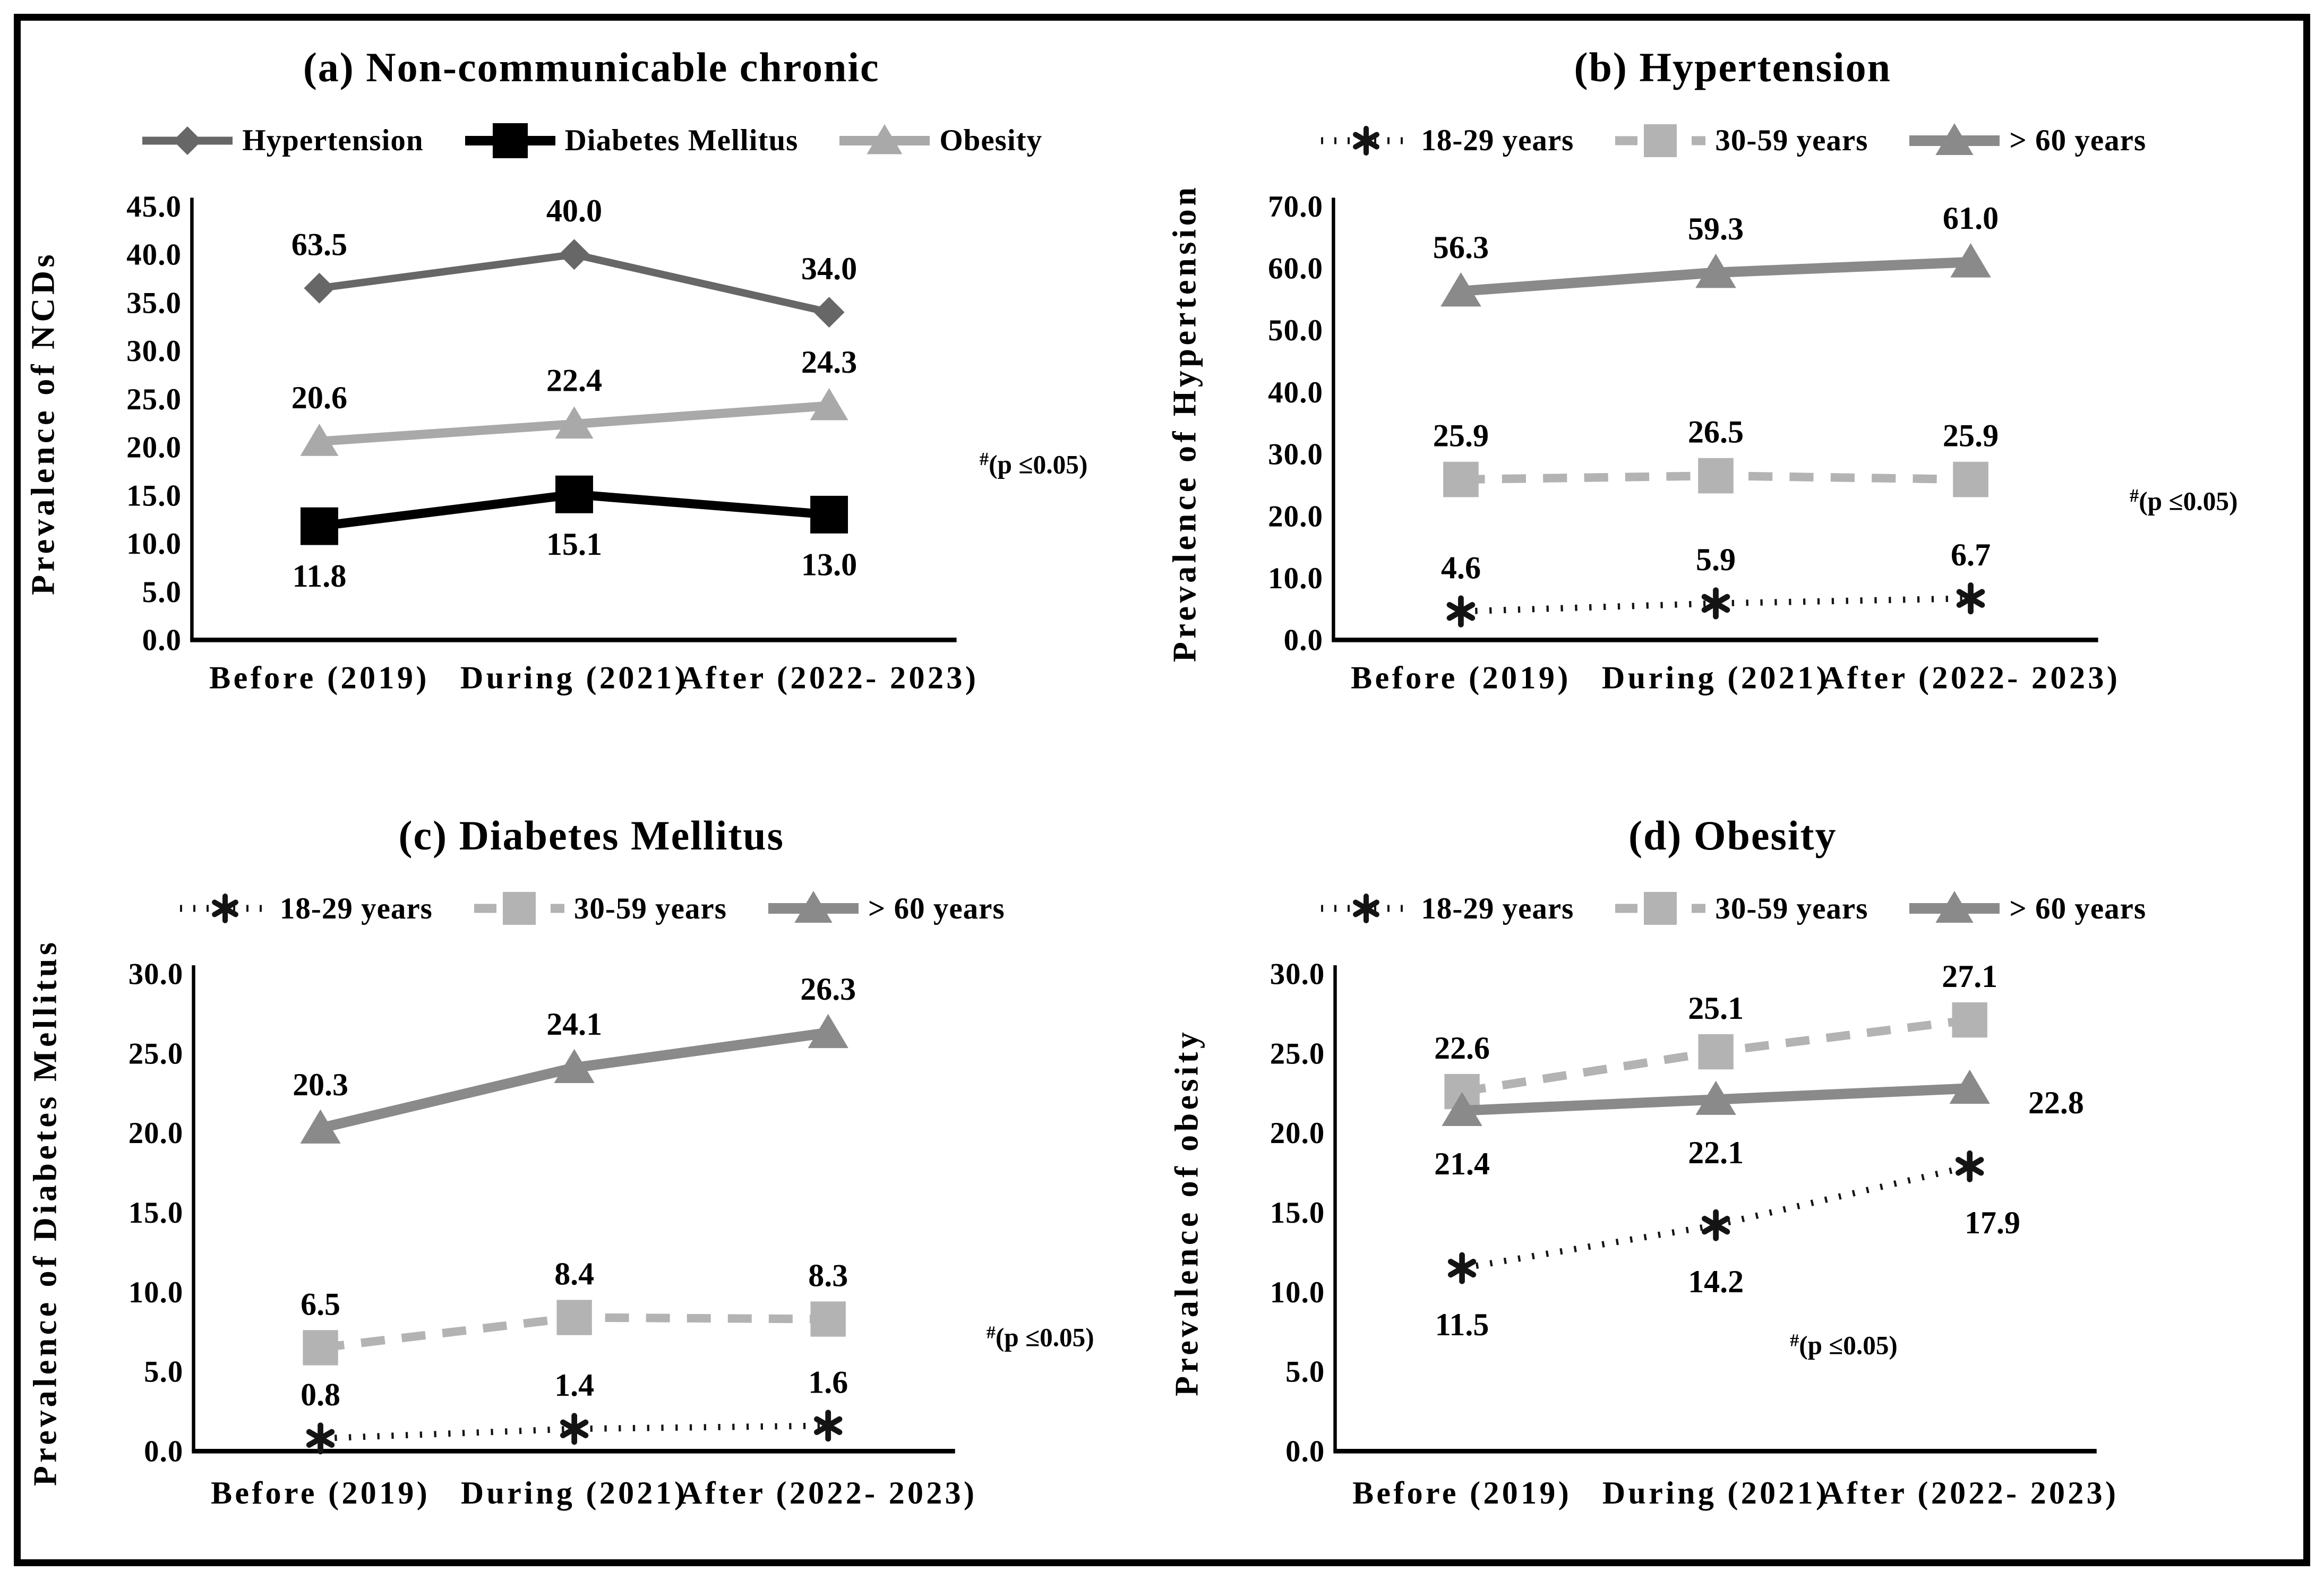 The height and width of the screenshot is (1580, 2324). I want to click on data-label: 6.7, so click(1970, 555).